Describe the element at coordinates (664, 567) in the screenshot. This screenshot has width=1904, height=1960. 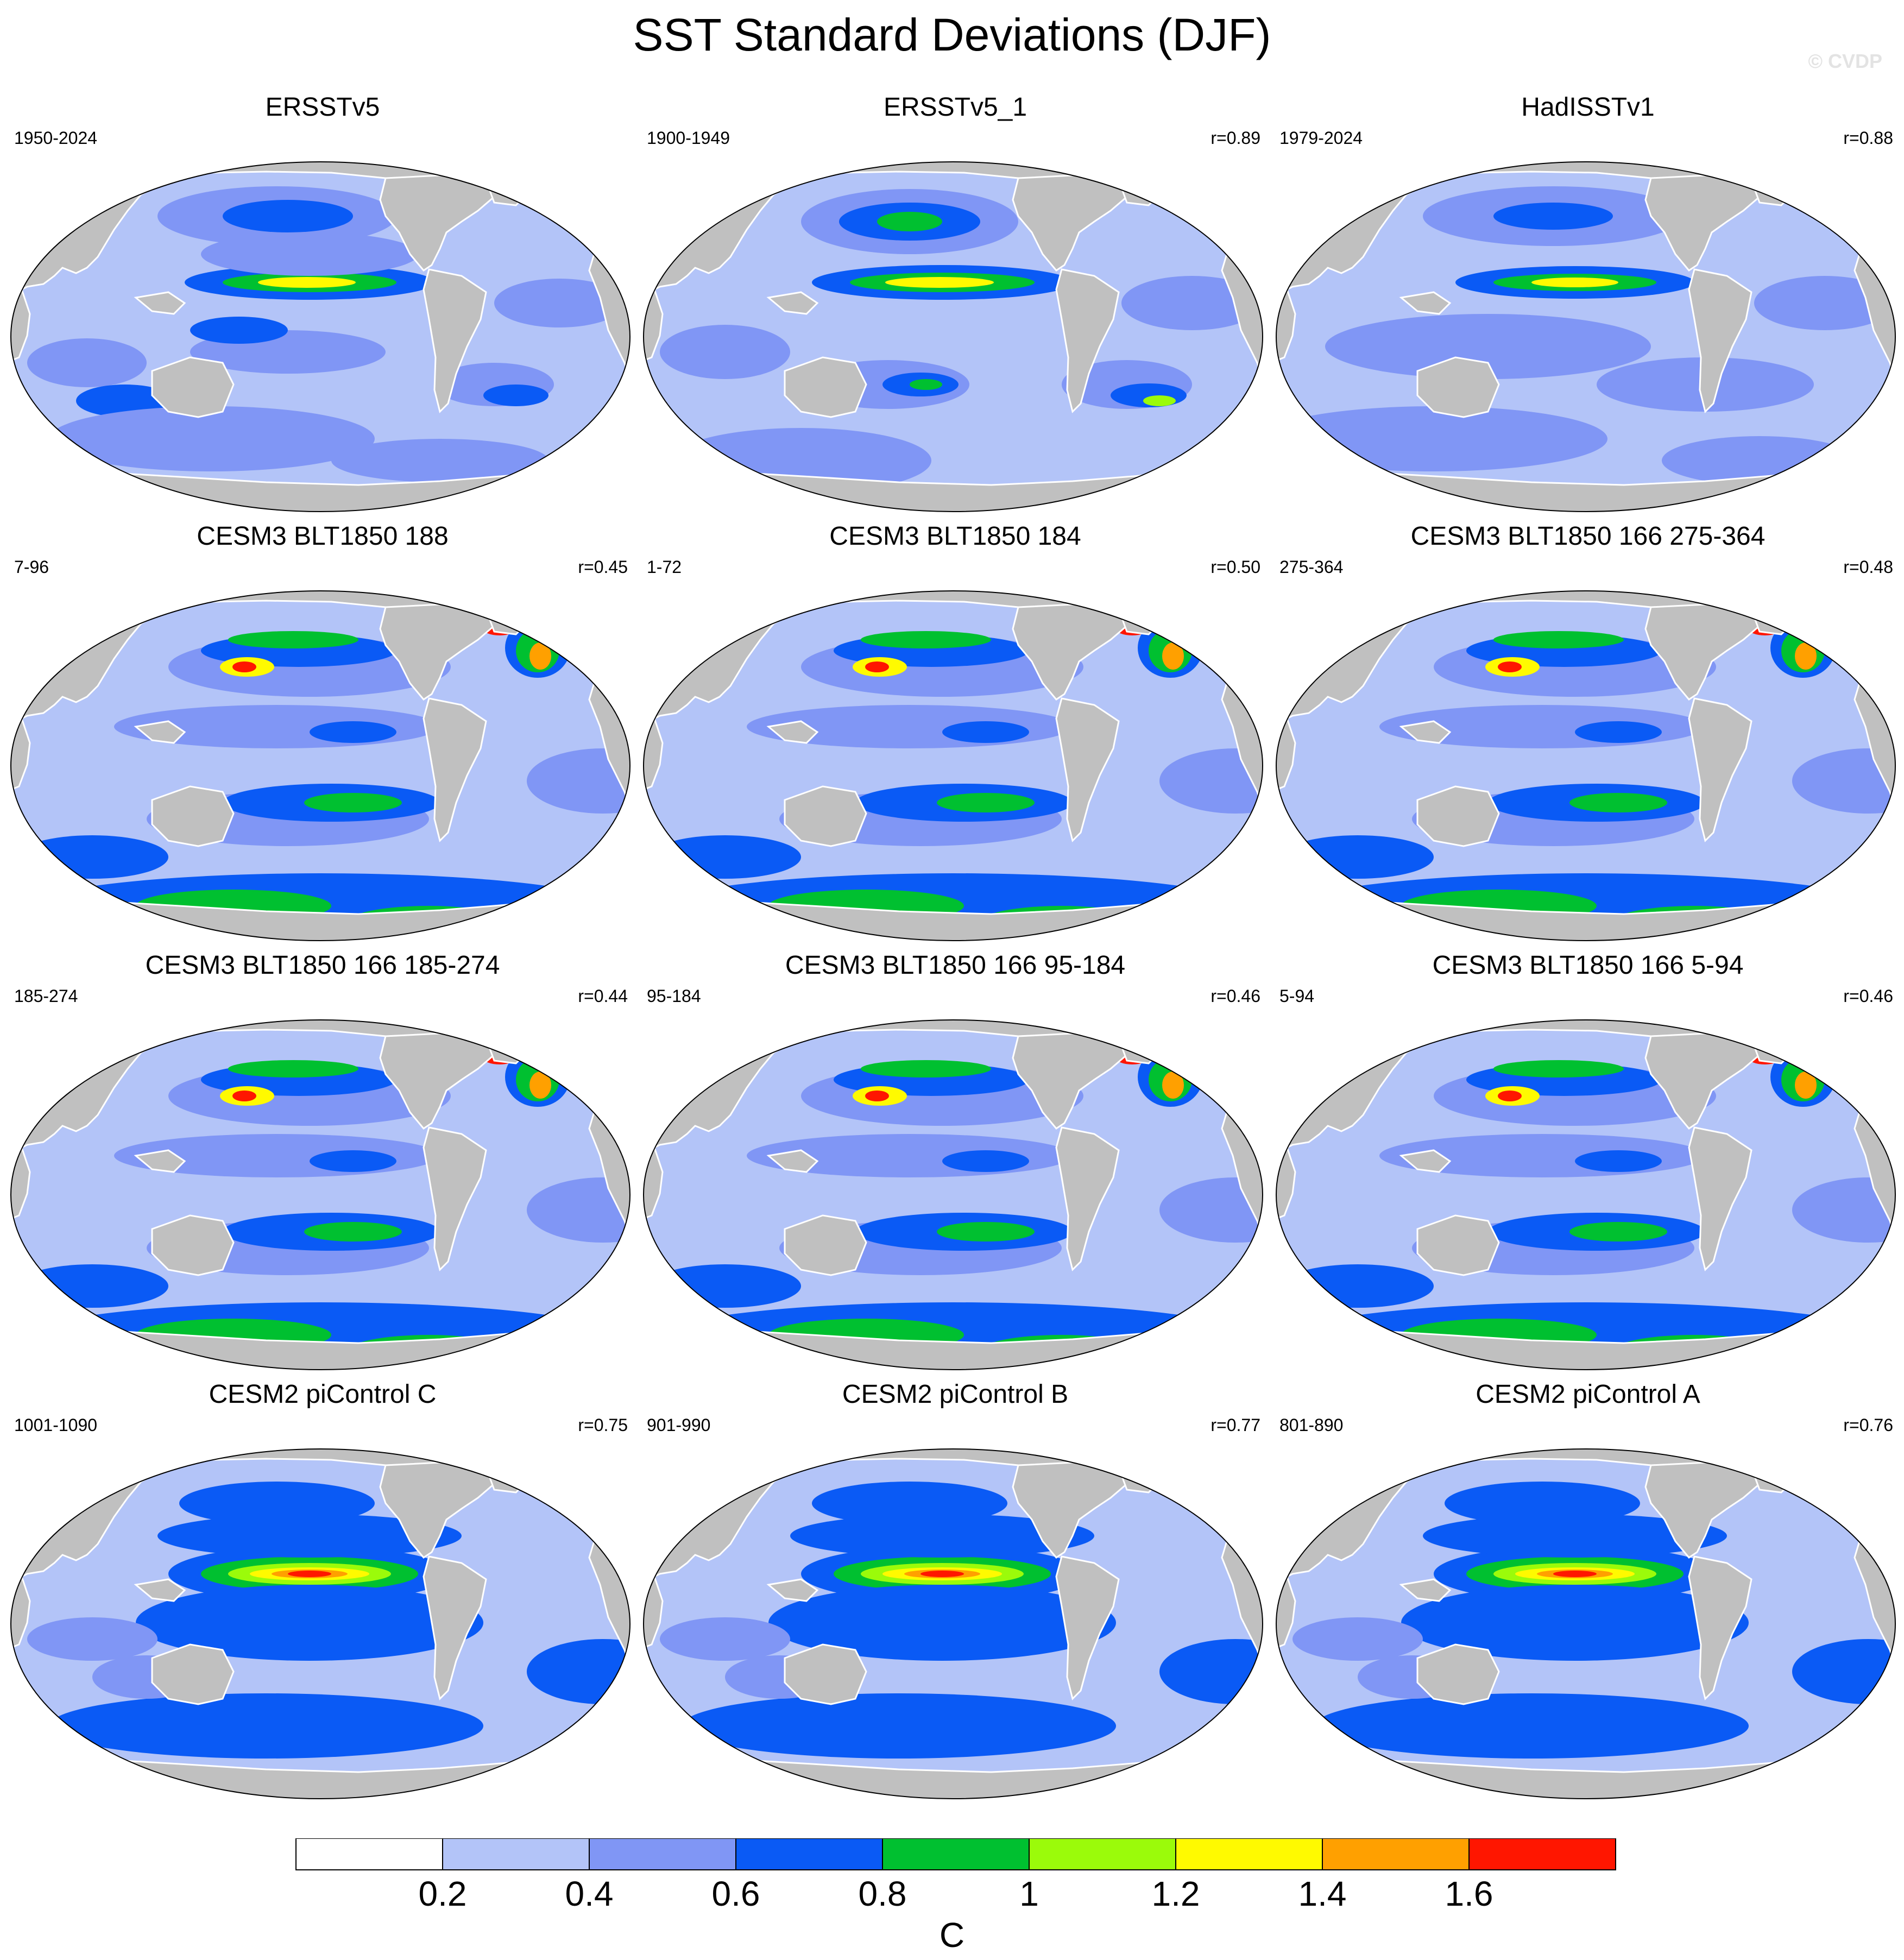
I see `panel-period: 1-72` at that location.